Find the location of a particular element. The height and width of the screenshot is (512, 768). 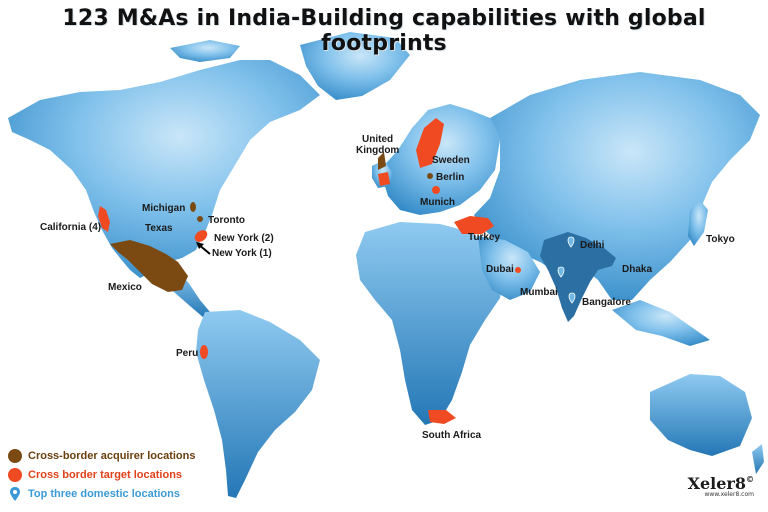

target-region-new-york is located at coordinates (201, 236).